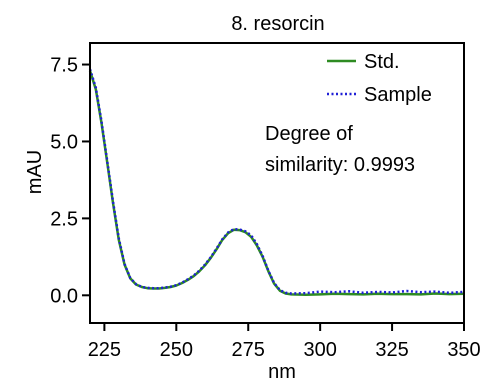 The image size is (489, 381). What do you see at coordinates (277, 24) in the screenshot?
I see `chart-title: 8. resorcin` at bounding box center [277, 24].